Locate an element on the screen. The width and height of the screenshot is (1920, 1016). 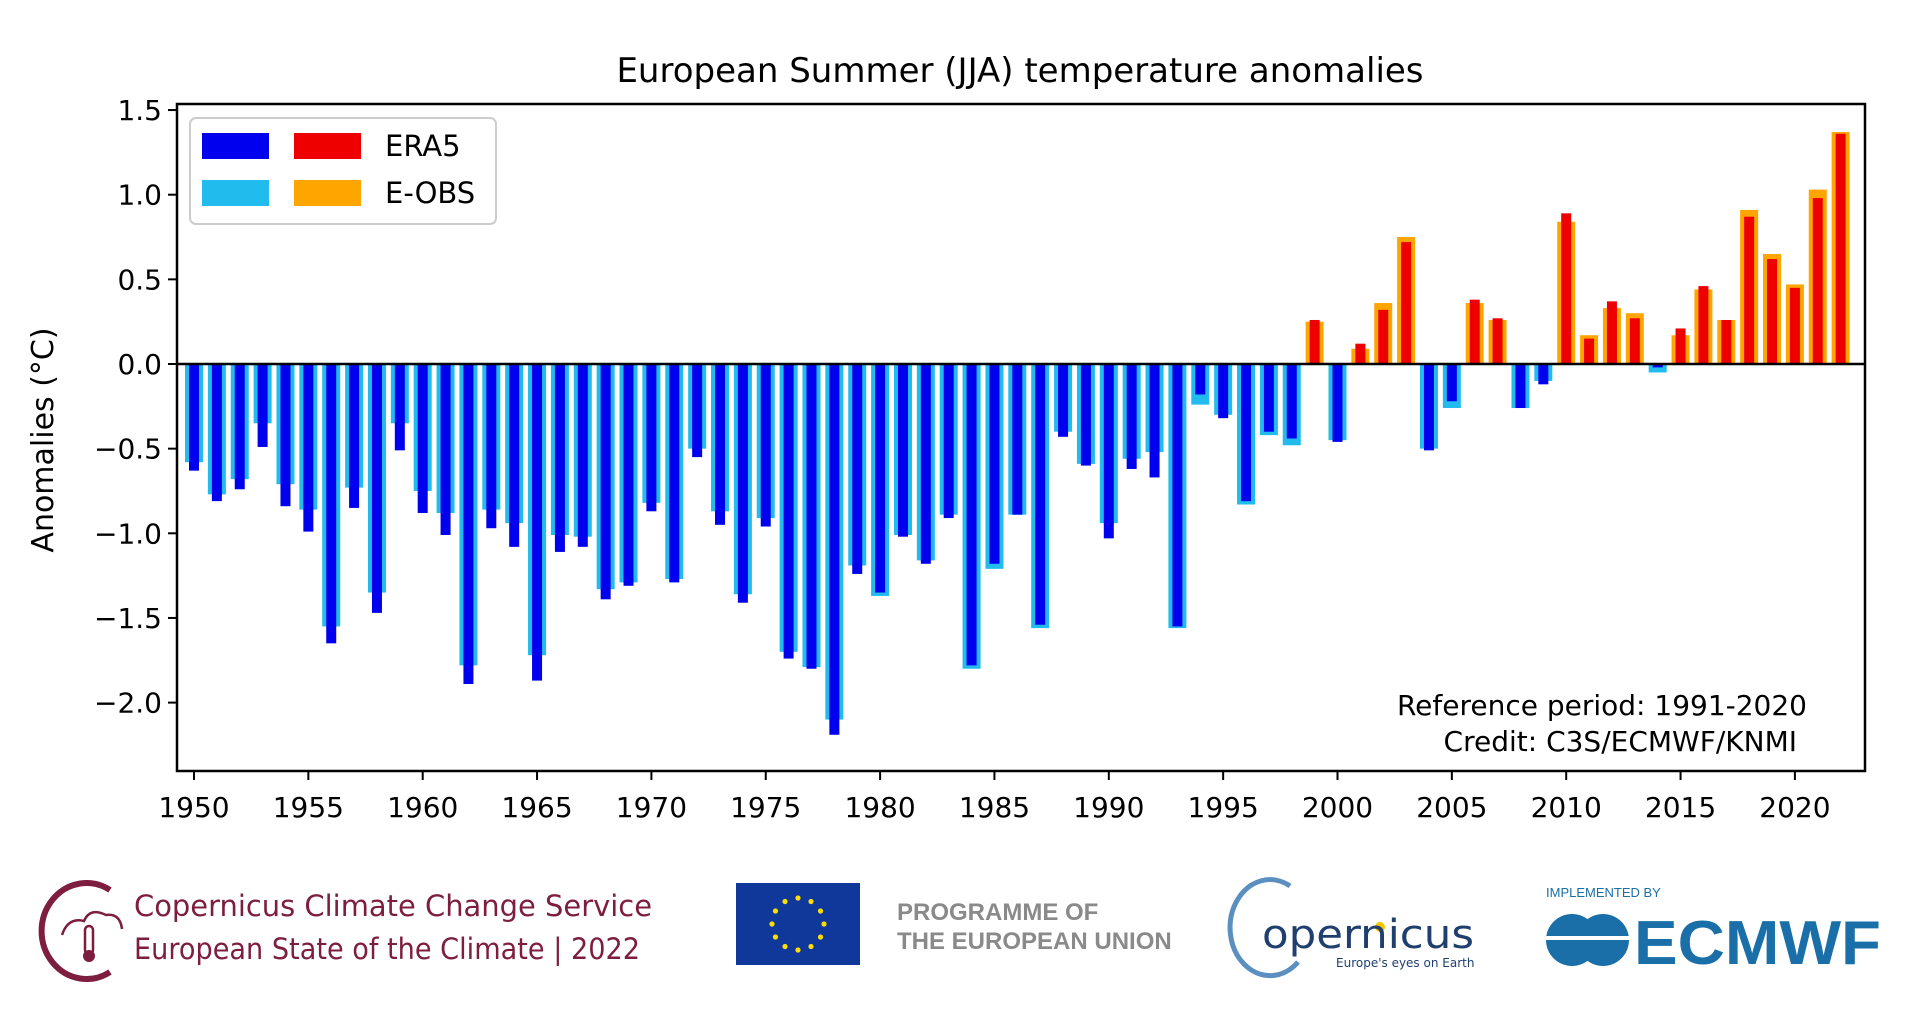
bar-era5-1961 is located at coordinates (445, 449).